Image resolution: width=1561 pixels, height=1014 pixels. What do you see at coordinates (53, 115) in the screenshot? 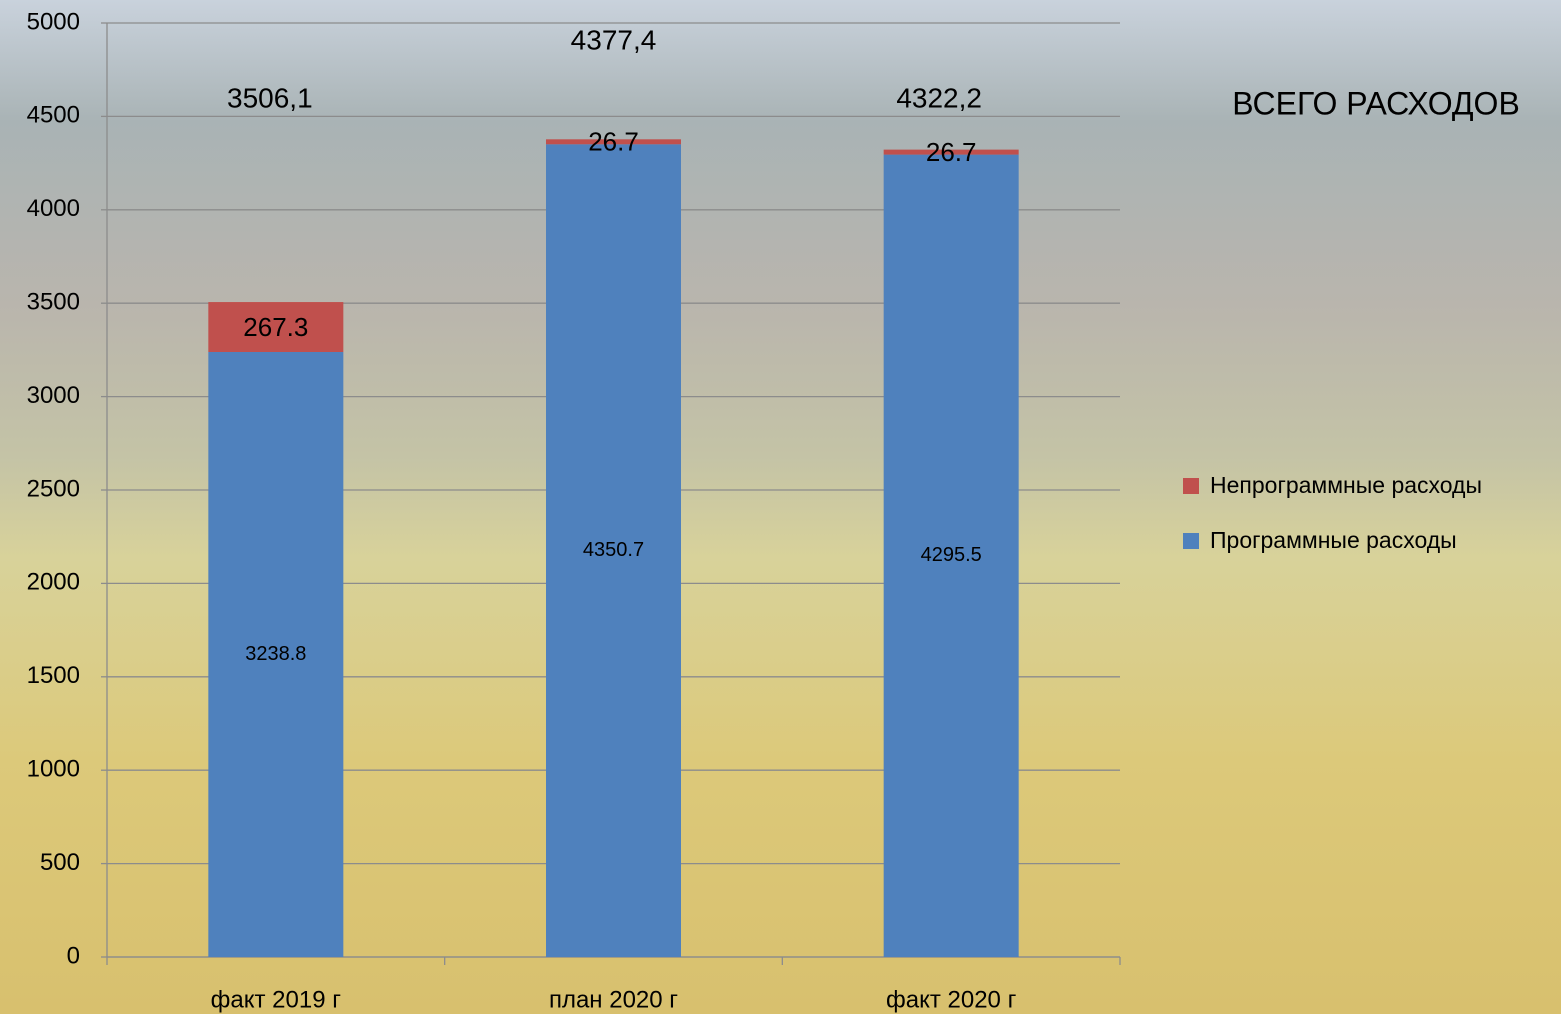
I see `y-tick-label: 4500` at bounding box center [53, 115].